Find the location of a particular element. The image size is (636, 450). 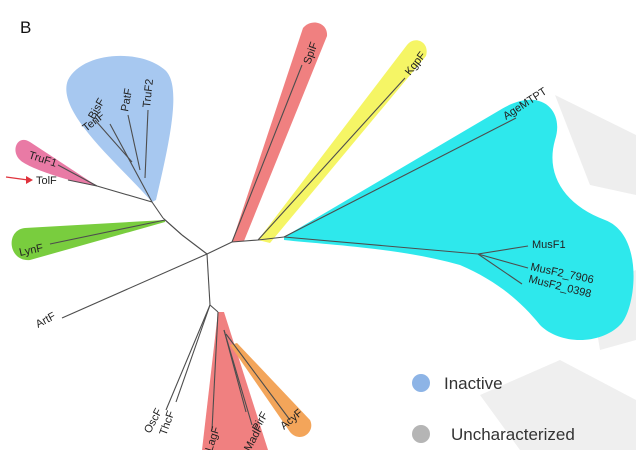

label-lynf: LynF is located at coordinates (31, 250).